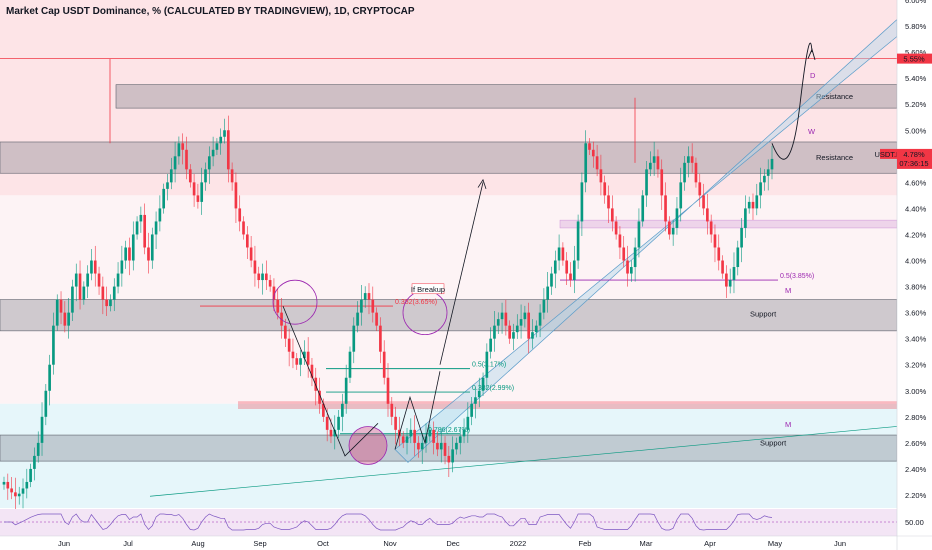 This screenshot has height=550, width=932. Describe the element at coordinates (197, 543) in the screenshot. I see `x-tick-label: Aug` at that location.